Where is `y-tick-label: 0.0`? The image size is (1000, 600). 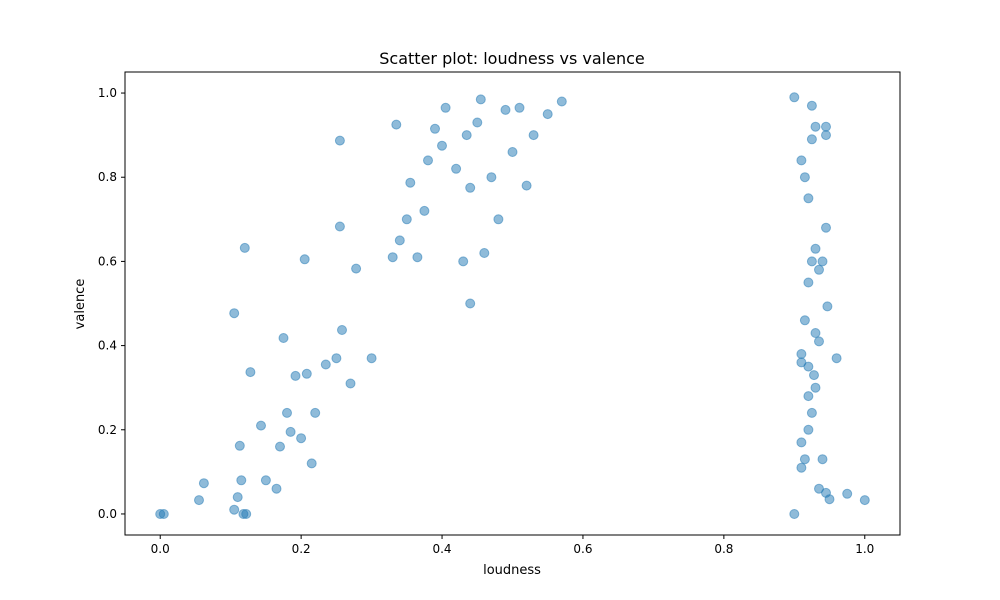
y-tick-label: 0.0 is located at coordinates (107, 514).